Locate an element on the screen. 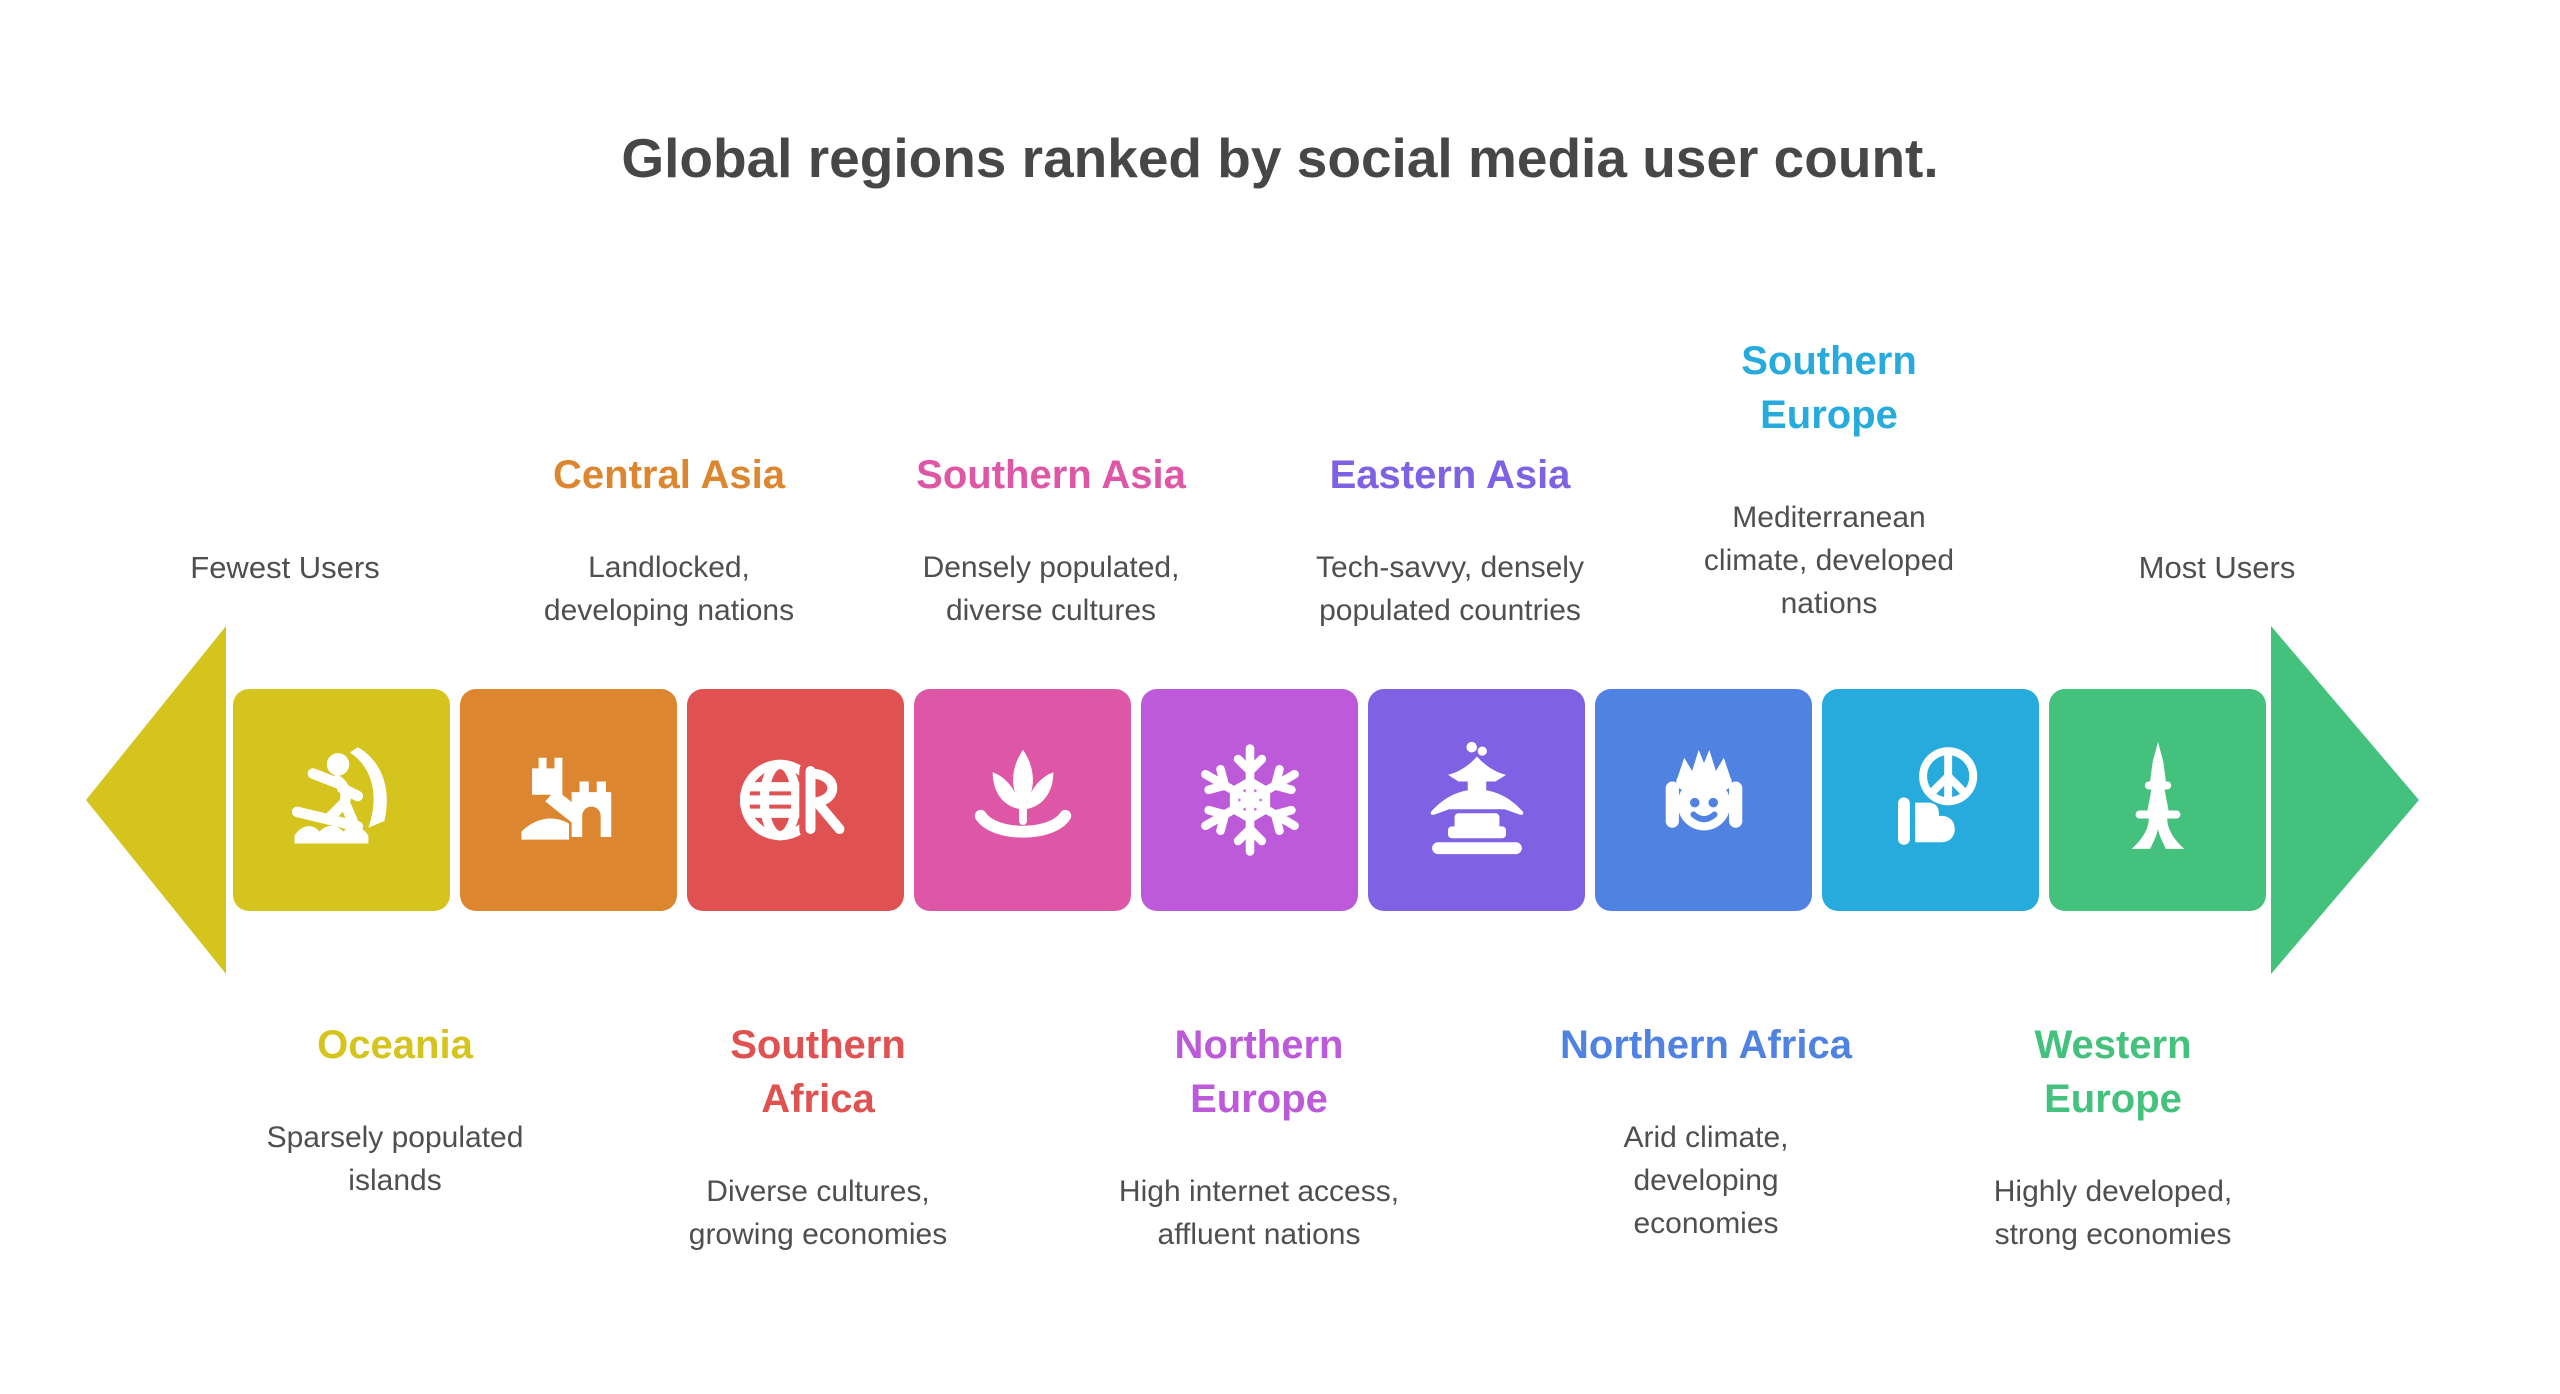  region-square-southern-africa is located at coordinates (795, 800).